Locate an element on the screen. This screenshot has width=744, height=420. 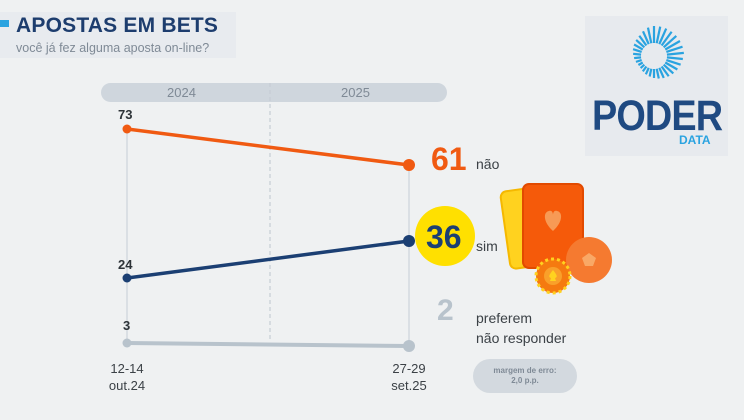
series-nao-start is located at coordinates (127, 129).